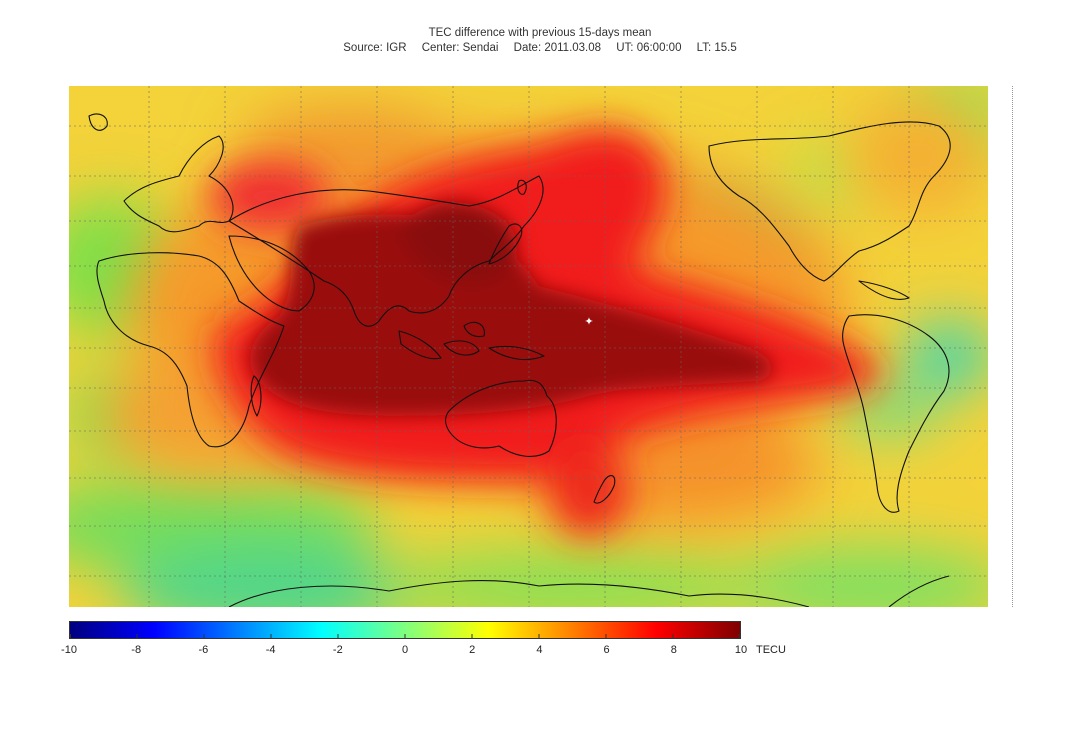 The height and width of the screenshot is (733, 1080). What do you see at coordinates (539, 650) in the screenshot?
I see `colorbar-tick-label: 4` at bounding box center [539, 650].